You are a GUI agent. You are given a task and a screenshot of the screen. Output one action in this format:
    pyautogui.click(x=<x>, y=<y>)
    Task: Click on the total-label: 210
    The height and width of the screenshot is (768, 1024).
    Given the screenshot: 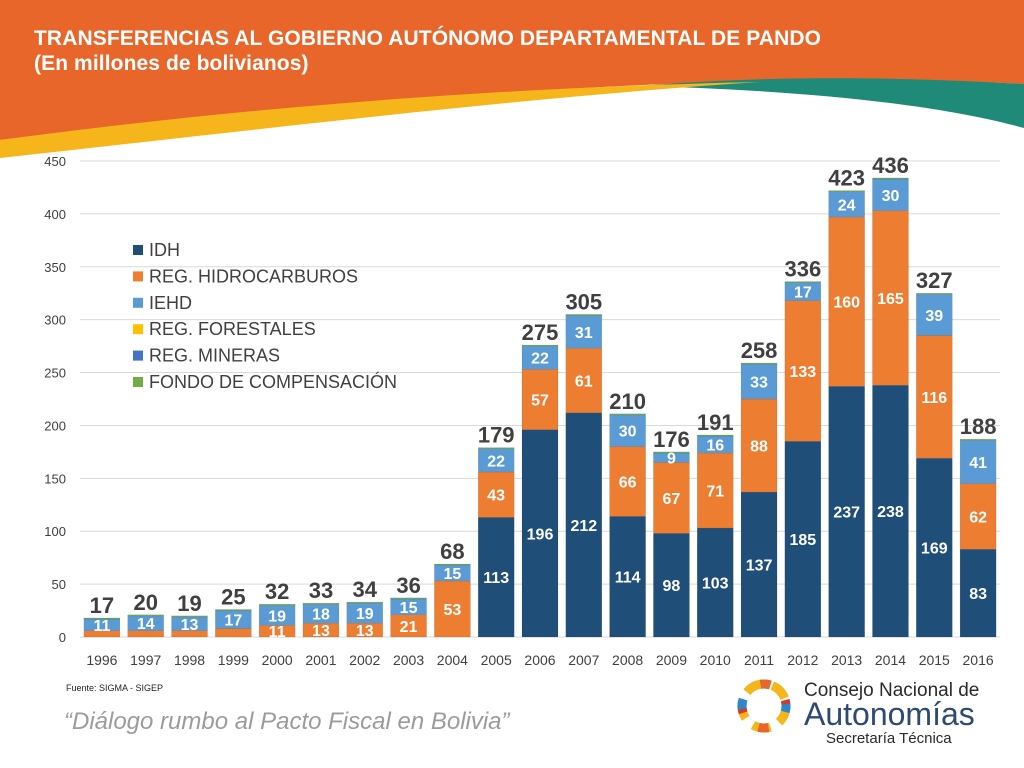 What is the action you would take?
    pyautogui.click(x=627, y=401)
    